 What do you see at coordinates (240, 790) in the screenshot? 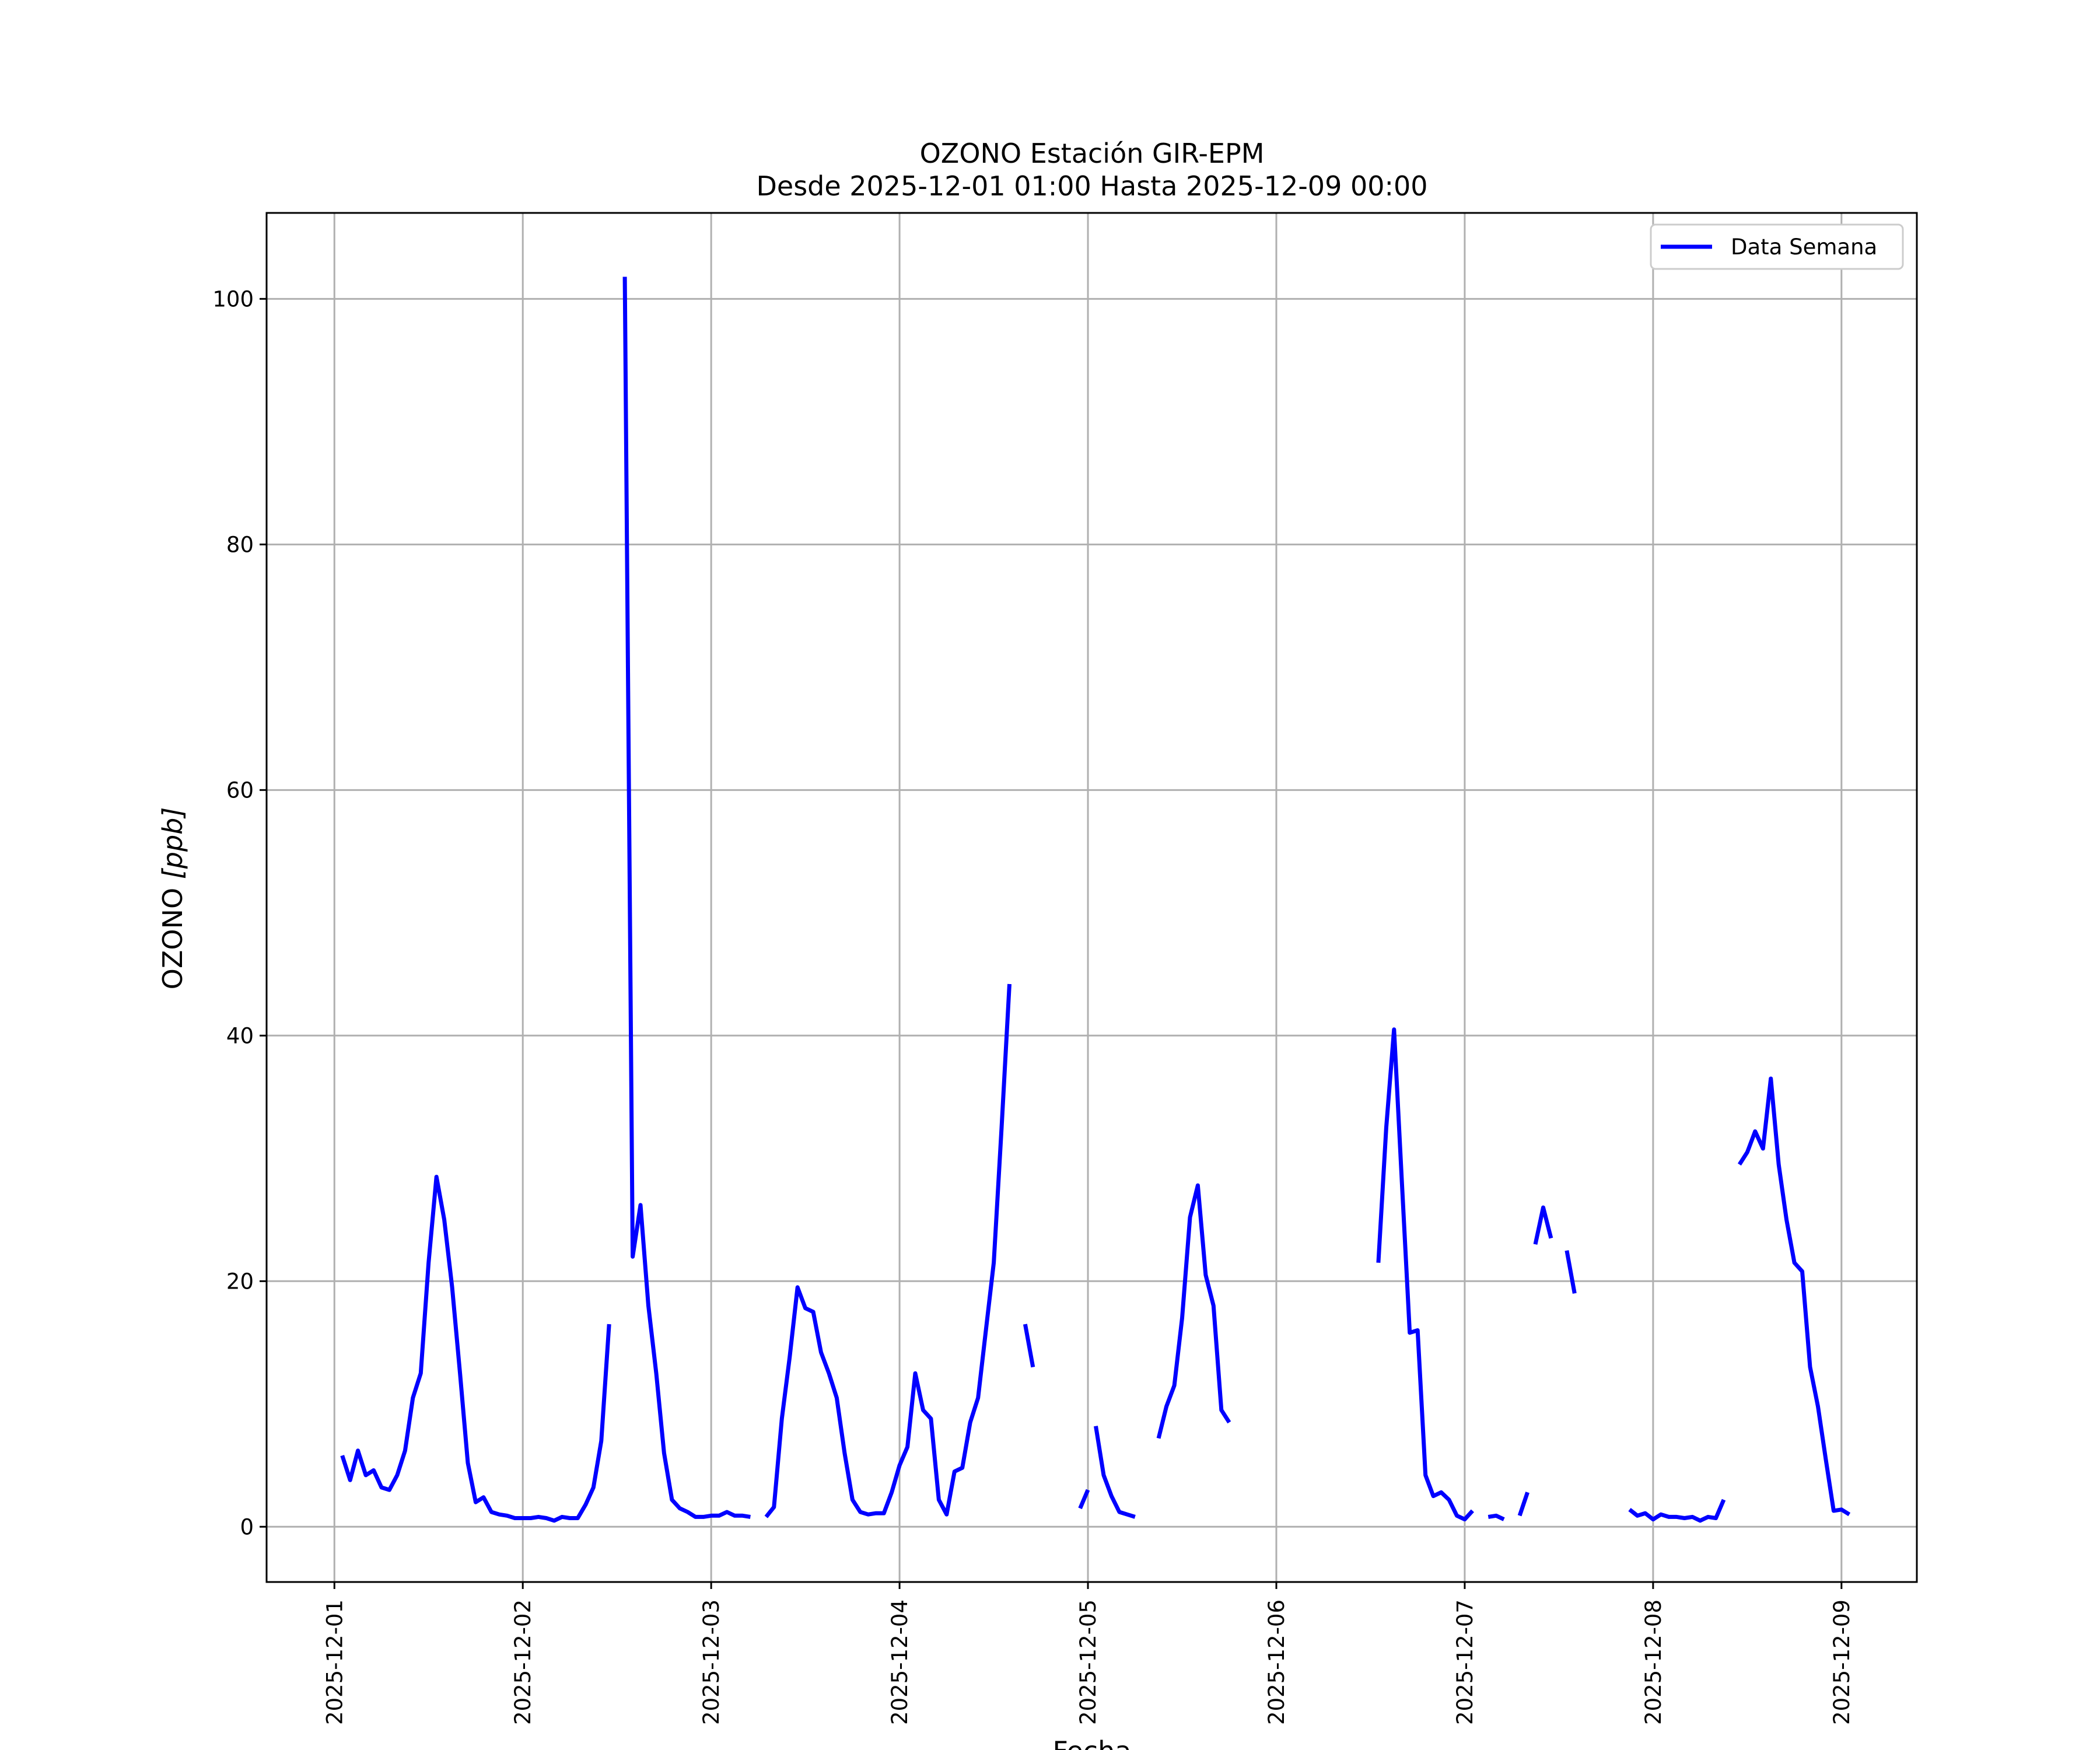
I see `y-tick-label: 60` at bounding box center [240, 790].